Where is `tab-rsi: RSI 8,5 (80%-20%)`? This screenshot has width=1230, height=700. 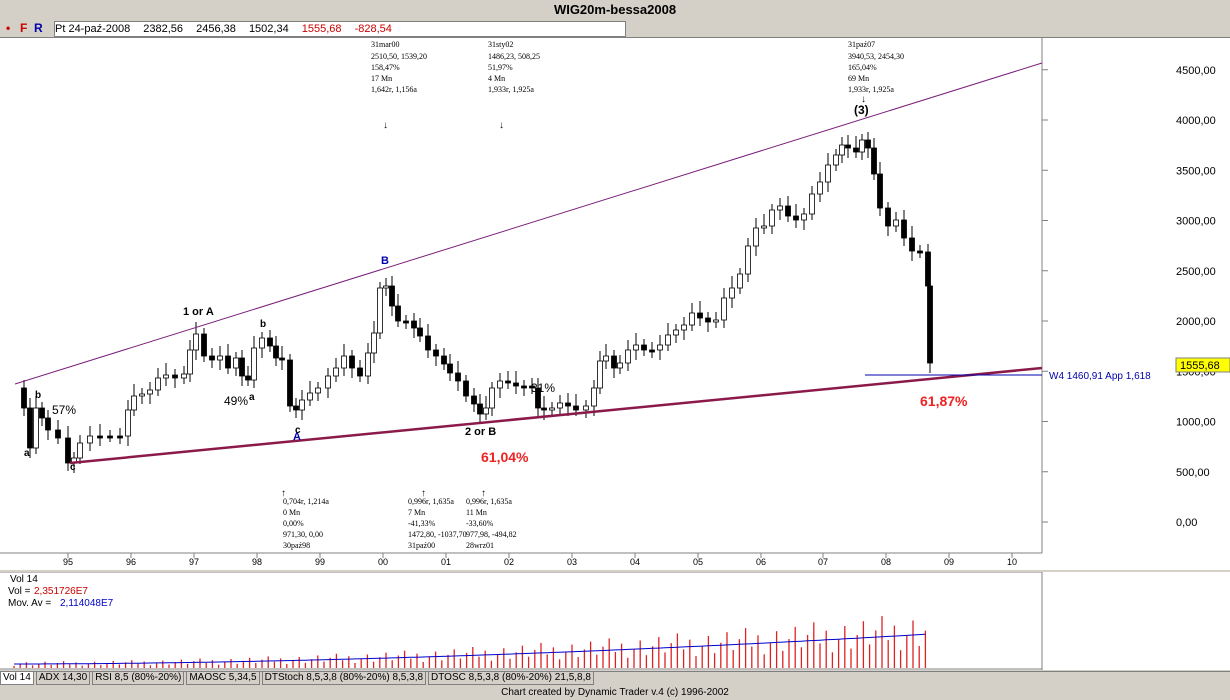 tab-rsi: RSI 8,5 (80%-20%) is located at coordinates (138, 678).